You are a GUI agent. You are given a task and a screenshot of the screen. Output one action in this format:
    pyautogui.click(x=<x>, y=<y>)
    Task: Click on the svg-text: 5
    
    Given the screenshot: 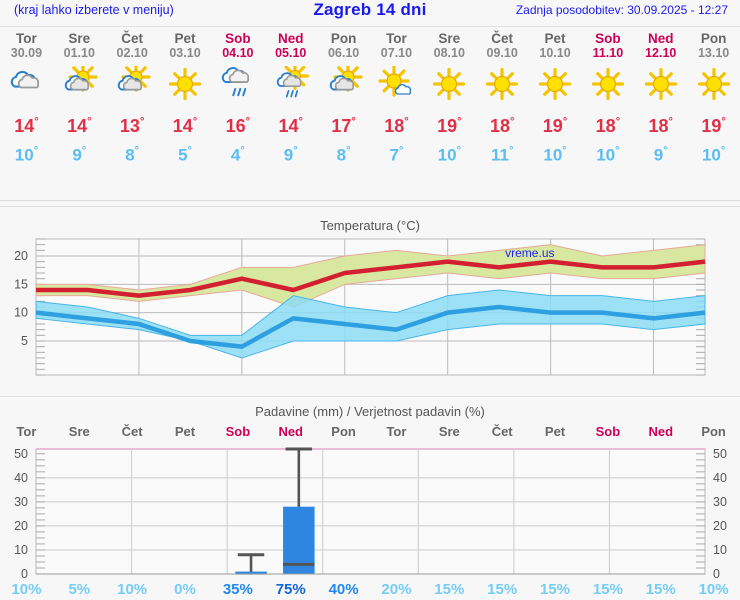 What is the action you would take?
    pyautogui.click(x=24, y=341)
    